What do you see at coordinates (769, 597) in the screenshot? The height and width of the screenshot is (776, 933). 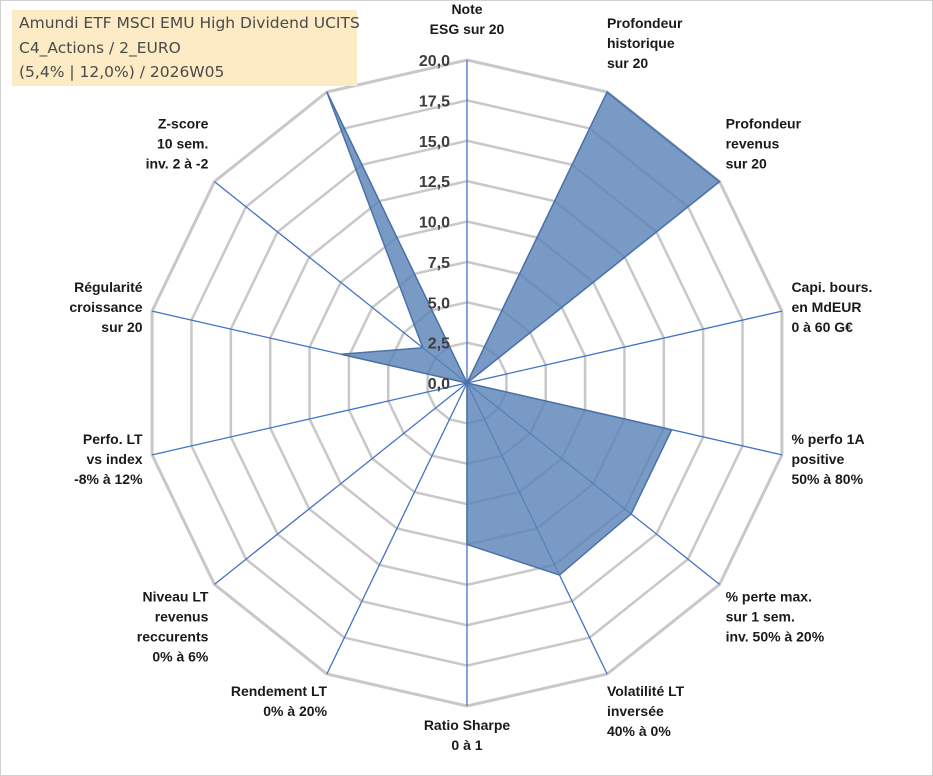 I see `axis-label-line: % perte max.` at bounding box center [769, 597].